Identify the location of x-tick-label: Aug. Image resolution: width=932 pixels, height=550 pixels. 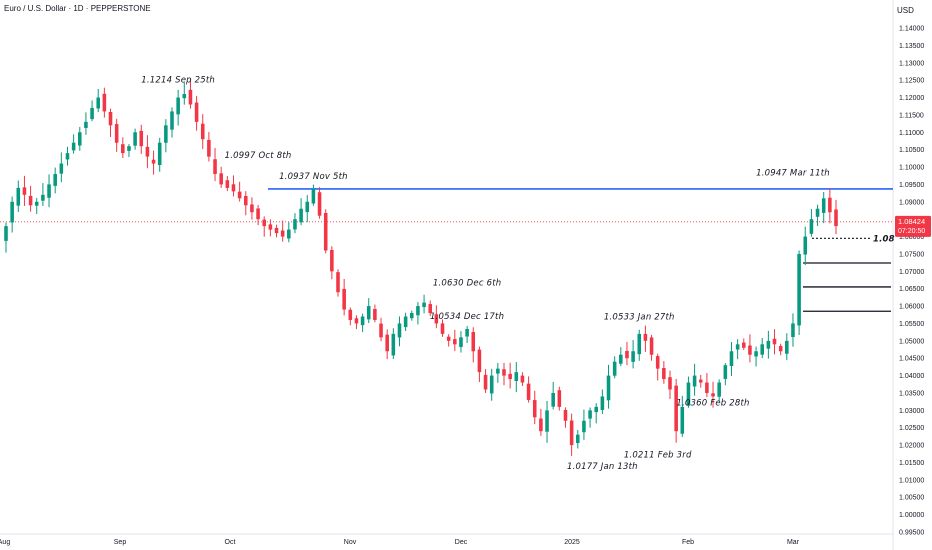
(5, 542).